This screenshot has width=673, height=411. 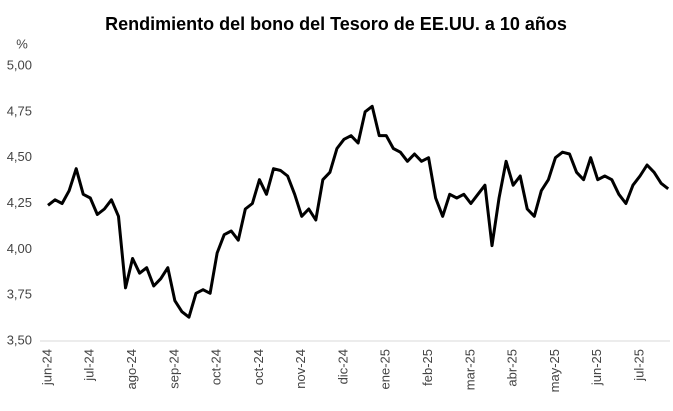 What do you see at coordinates (300, 369) in the screenshot?
I see `x-tick-label: nov-24` at bounding box center [300, 369].